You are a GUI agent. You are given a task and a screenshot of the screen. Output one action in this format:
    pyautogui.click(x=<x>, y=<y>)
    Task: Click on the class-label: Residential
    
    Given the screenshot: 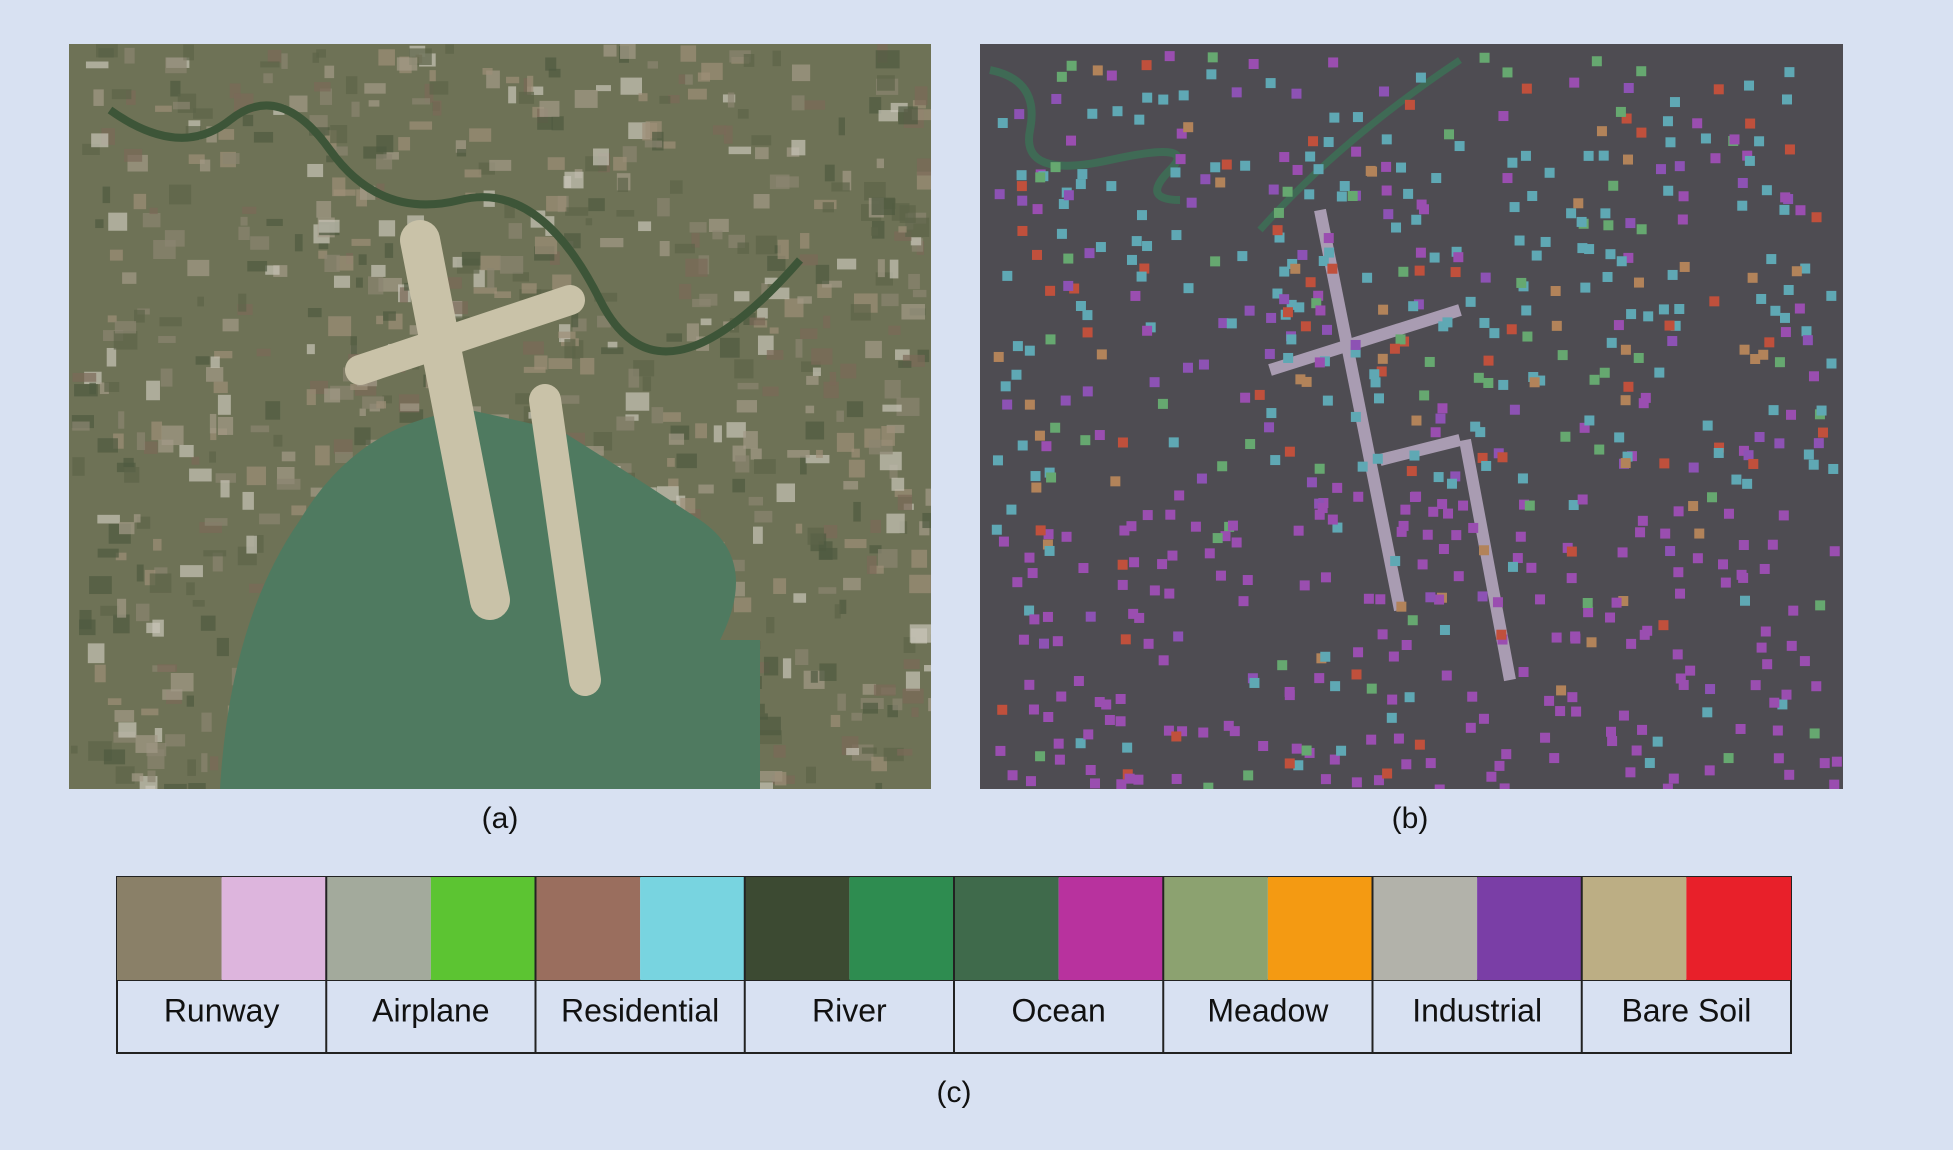 What is the action you would take?
    pyautogui.click(x=640, y=1010)
    